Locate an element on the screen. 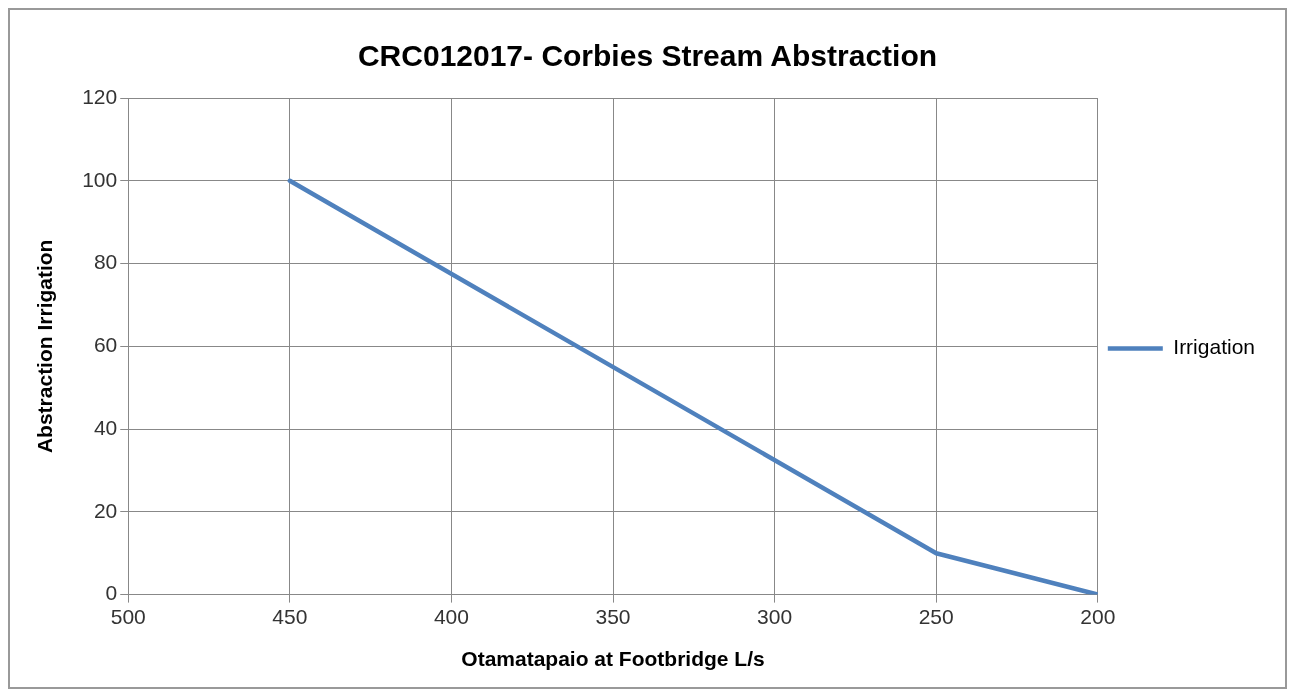 Image resolution: width=1295 pixels, height=697 pixels. y-tick-label: 0 is located at coordinates (111, 593).